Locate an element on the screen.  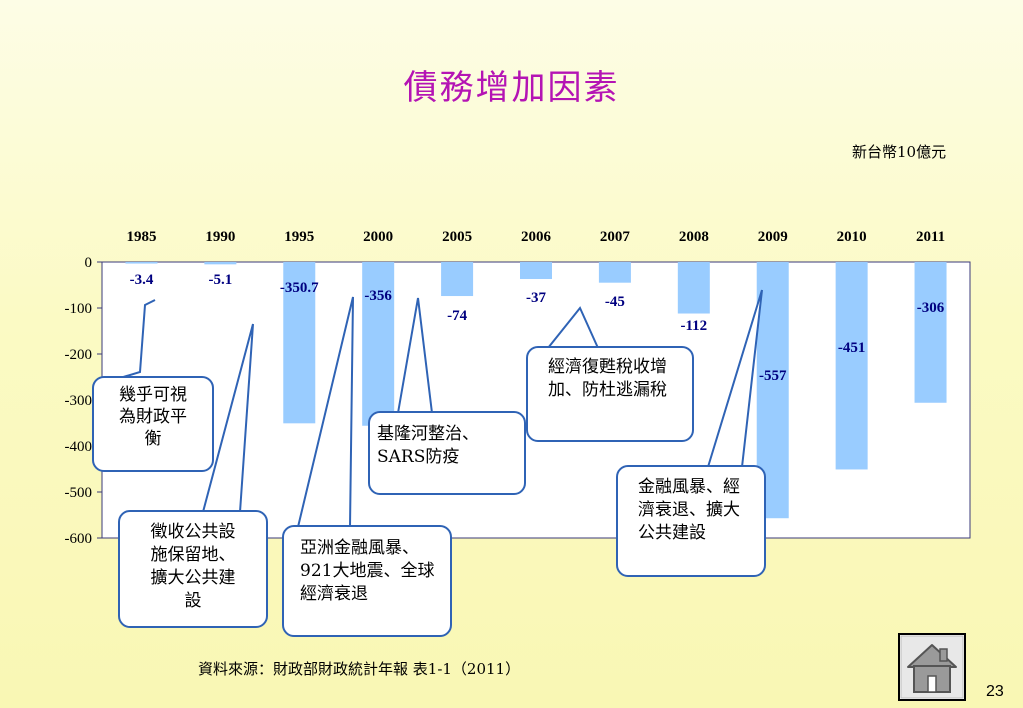
data-label-2000: -356 is located at coordinates (378, 296).